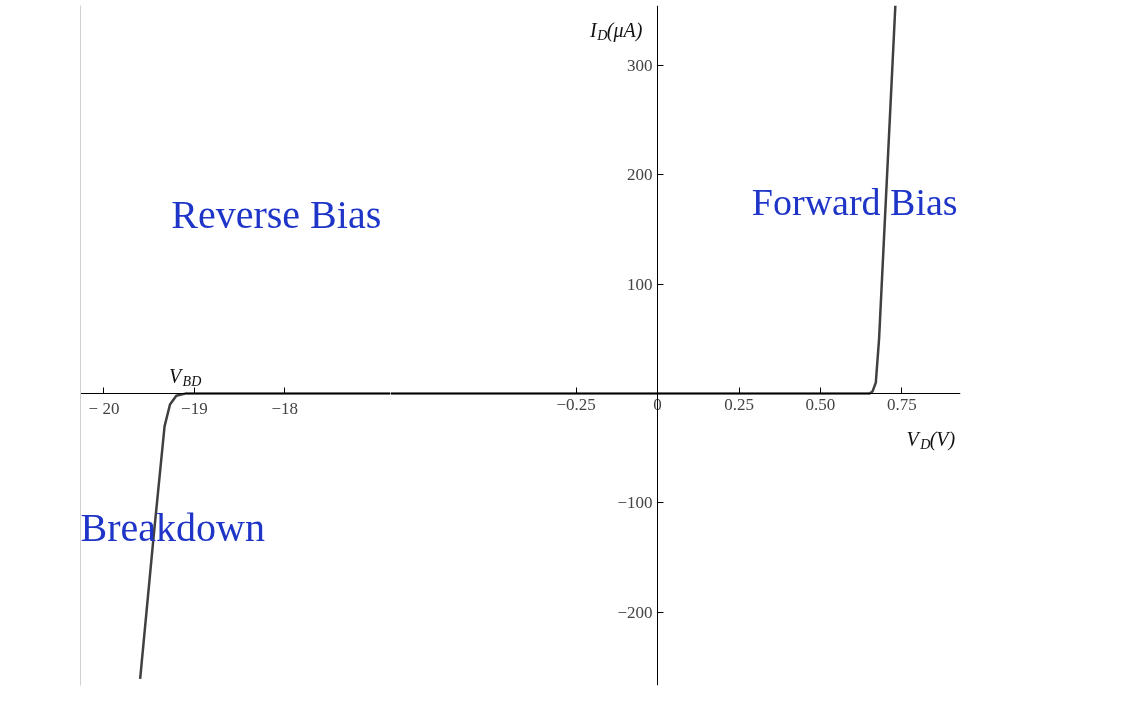 The height and width of the screenshot is (707, 1140). I want to click on x-tick-label: 0.75, so click(902, 404).